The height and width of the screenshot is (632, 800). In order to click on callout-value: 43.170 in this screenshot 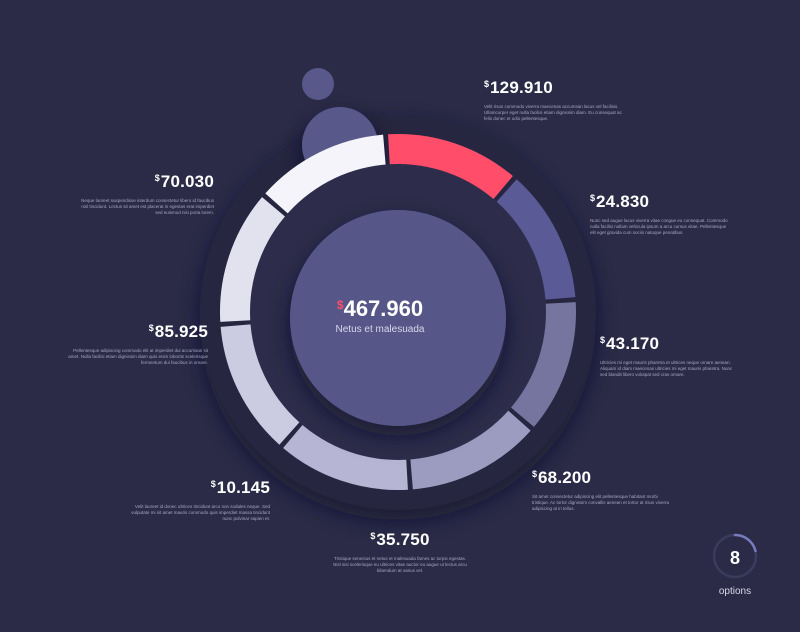, I will do `click(633, 343)`.